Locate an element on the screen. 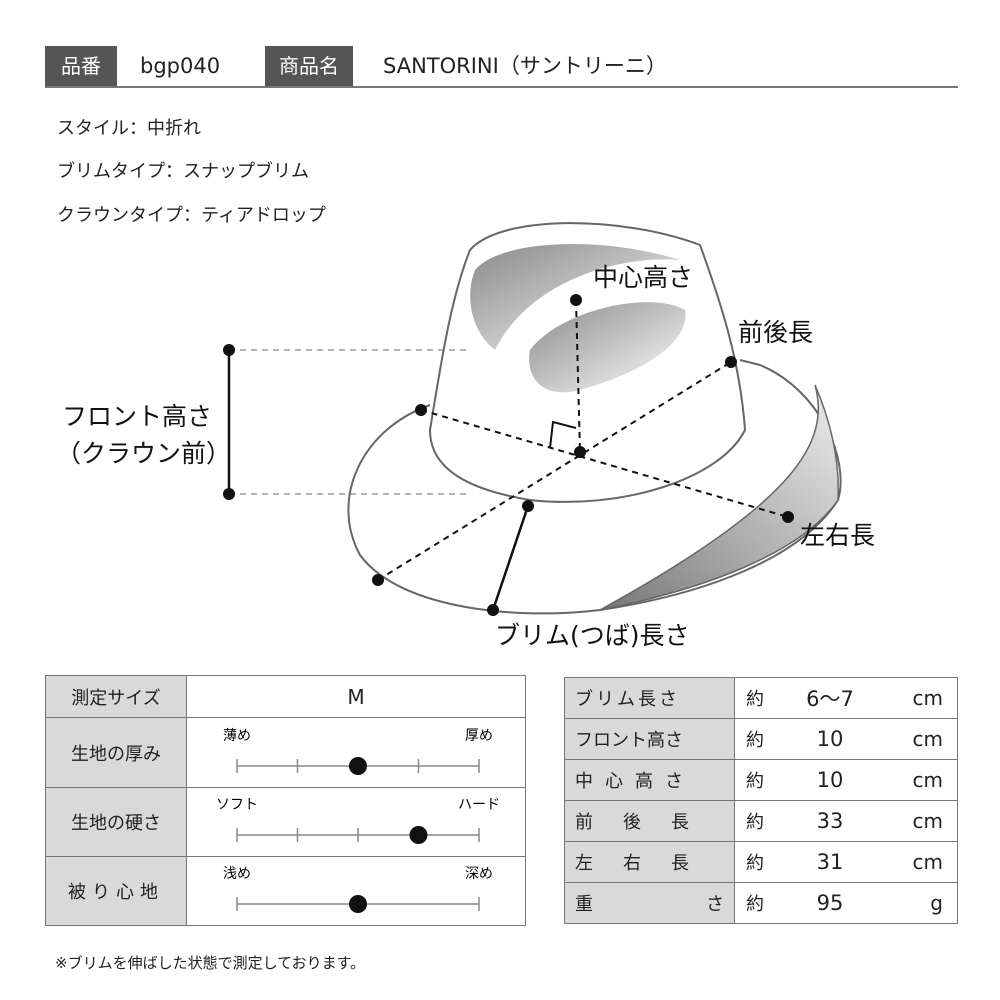  center-height-label: 中心高さ is located at coordinates (643, 277).